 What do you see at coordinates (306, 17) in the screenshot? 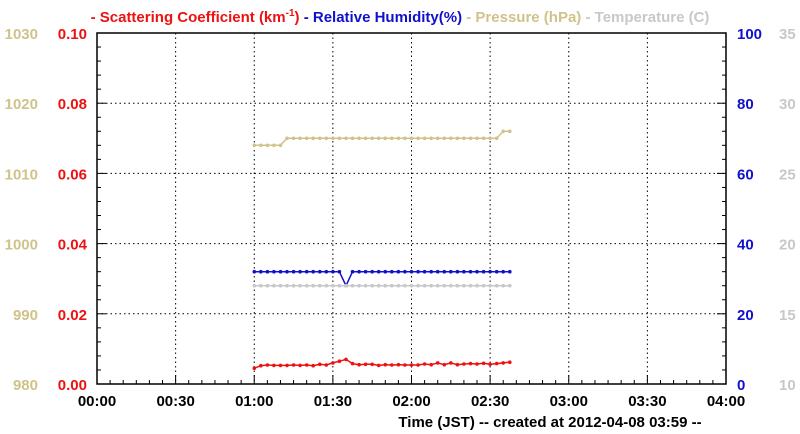
I see `legend-dash-1: -` at bounding box center [306, 17].